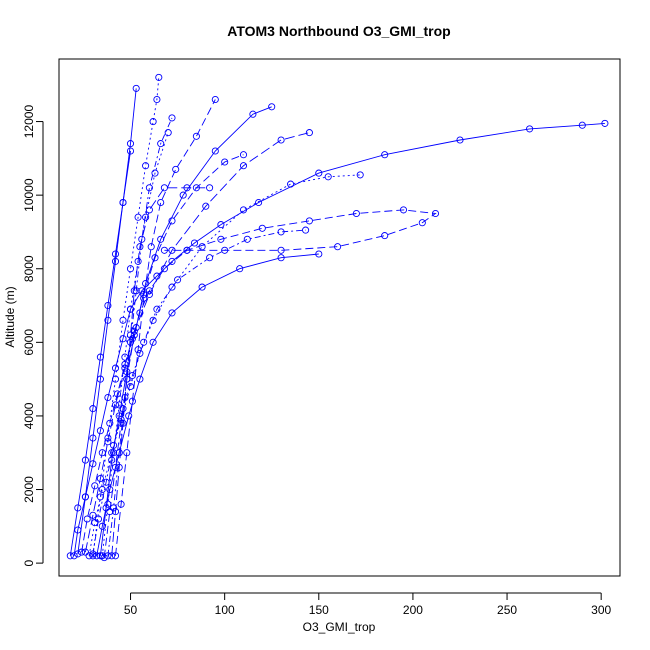 The height and width of the screenshot is (650, 650). Describe the element at coordinates (368, 604) in the screenshot. I see `x-axis: 50 100 150 200 250 300` at that location.